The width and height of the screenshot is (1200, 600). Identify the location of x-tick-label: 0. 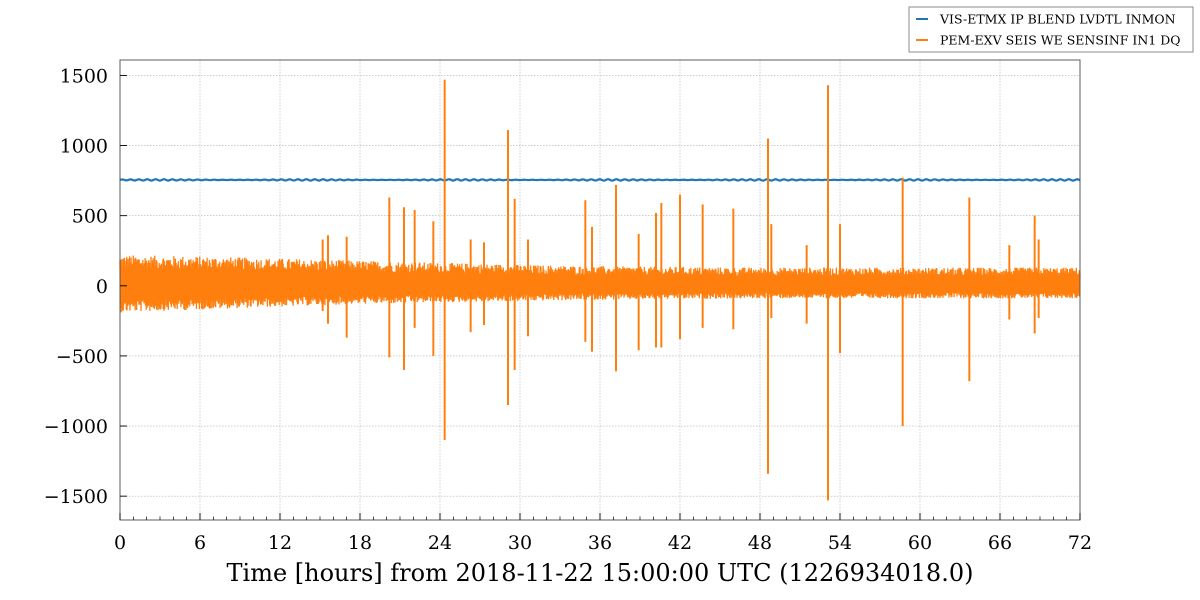
(120, 543).